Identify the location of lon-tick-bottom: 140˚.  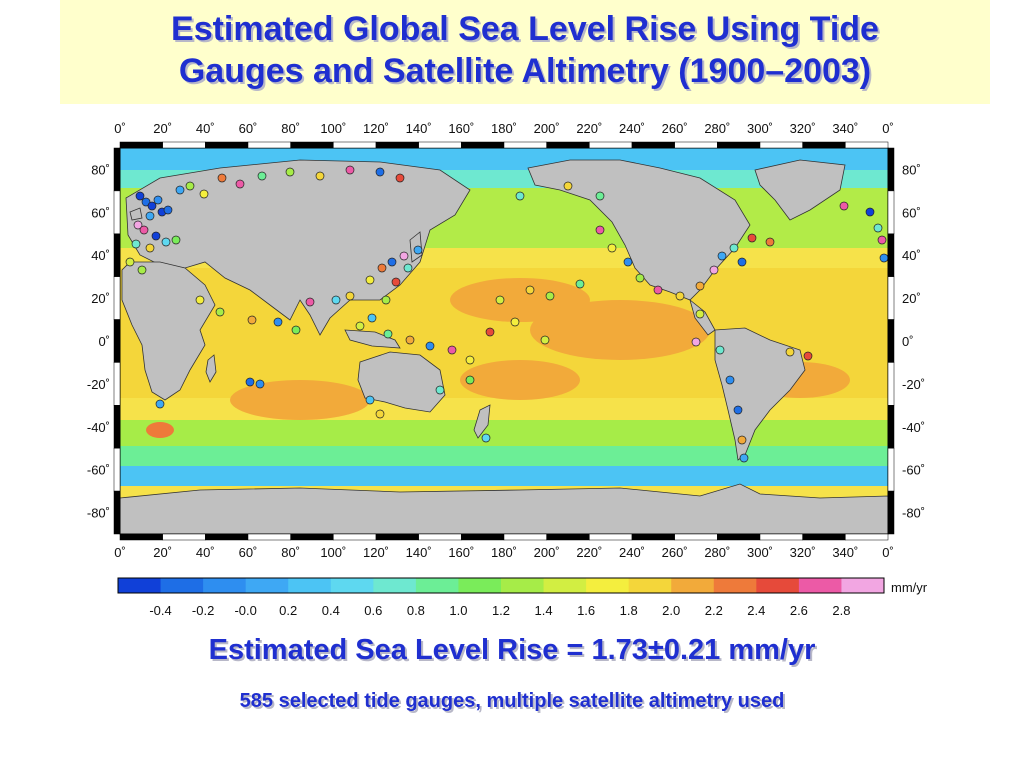
(419, 552).